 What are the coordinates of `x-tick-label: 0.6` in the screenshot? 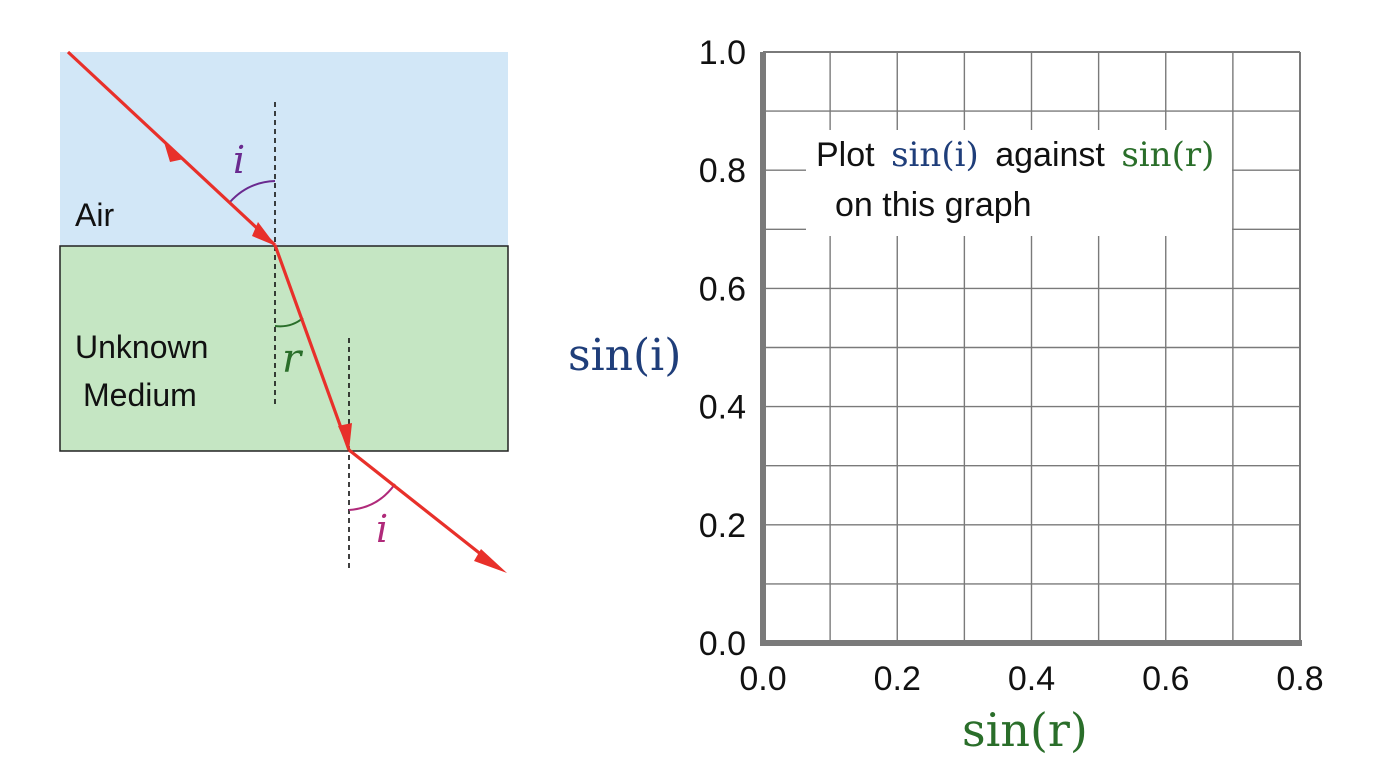 It's located at (1165, 679).